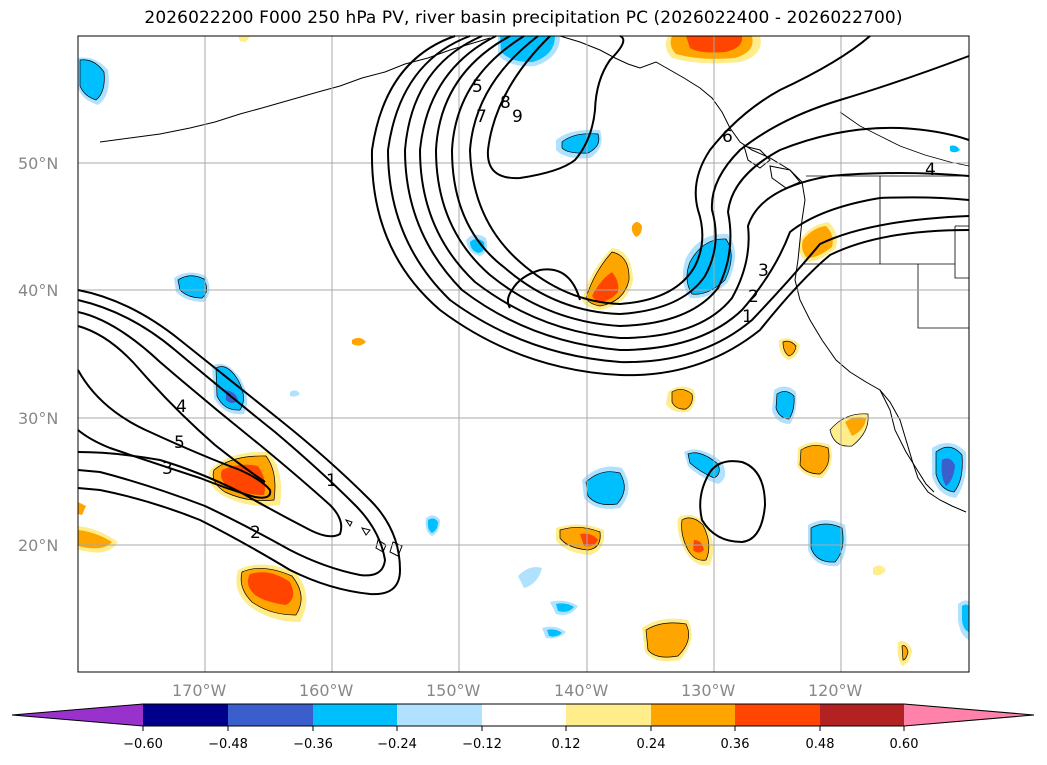 This screenshot has height=765, width=1047. I want to click on colorbar-tick-label: −0.60, so click(143, 744).